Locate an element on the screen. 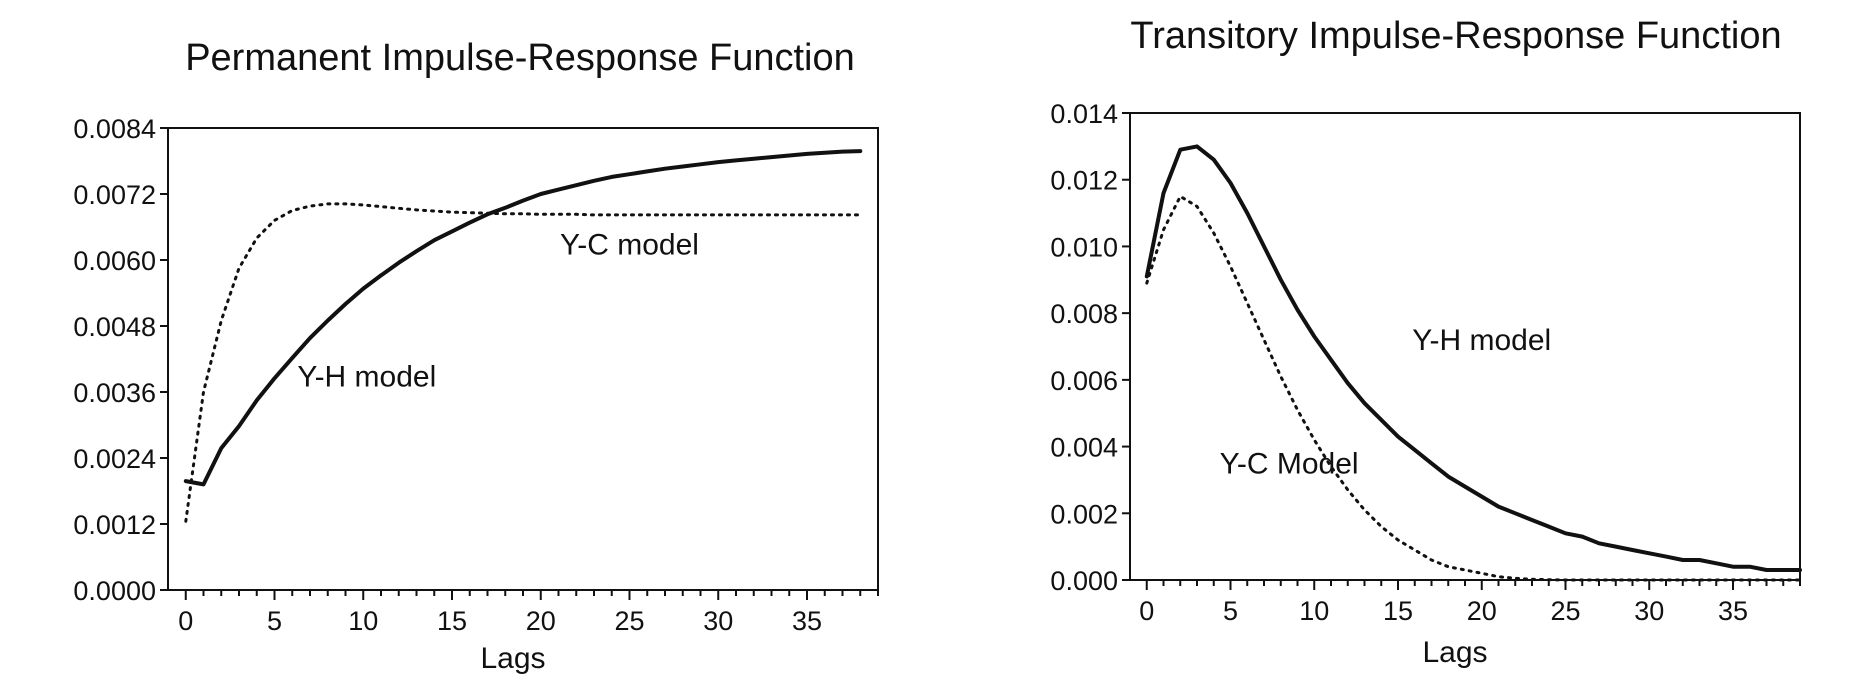  chart1-ytick-label: 0.0048 is located at coordinates (114, 327).